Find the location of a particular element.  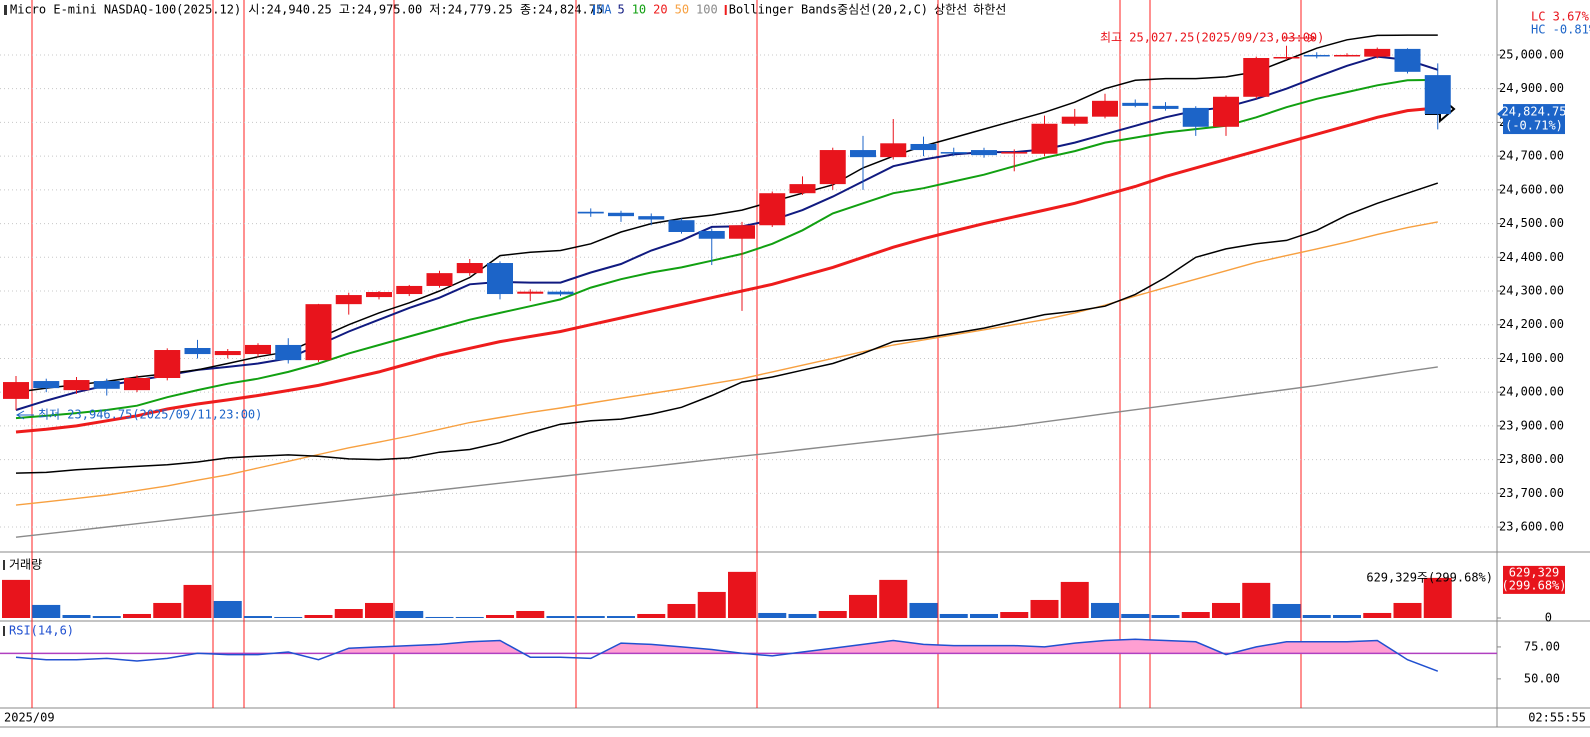

last-price-pointer is located at coordinates (1500, 114).